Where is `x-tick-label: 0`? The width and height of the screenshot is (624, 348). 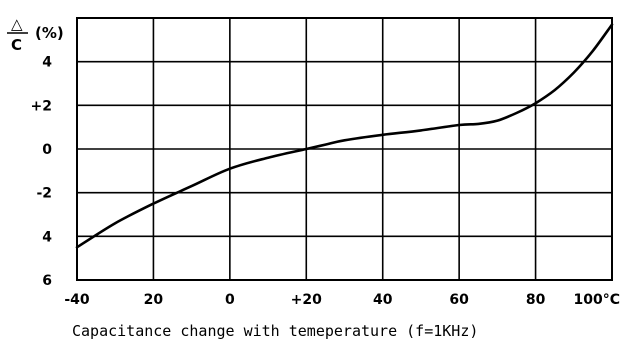 x-tick-label: 0 is located at coordinates (230, 300).